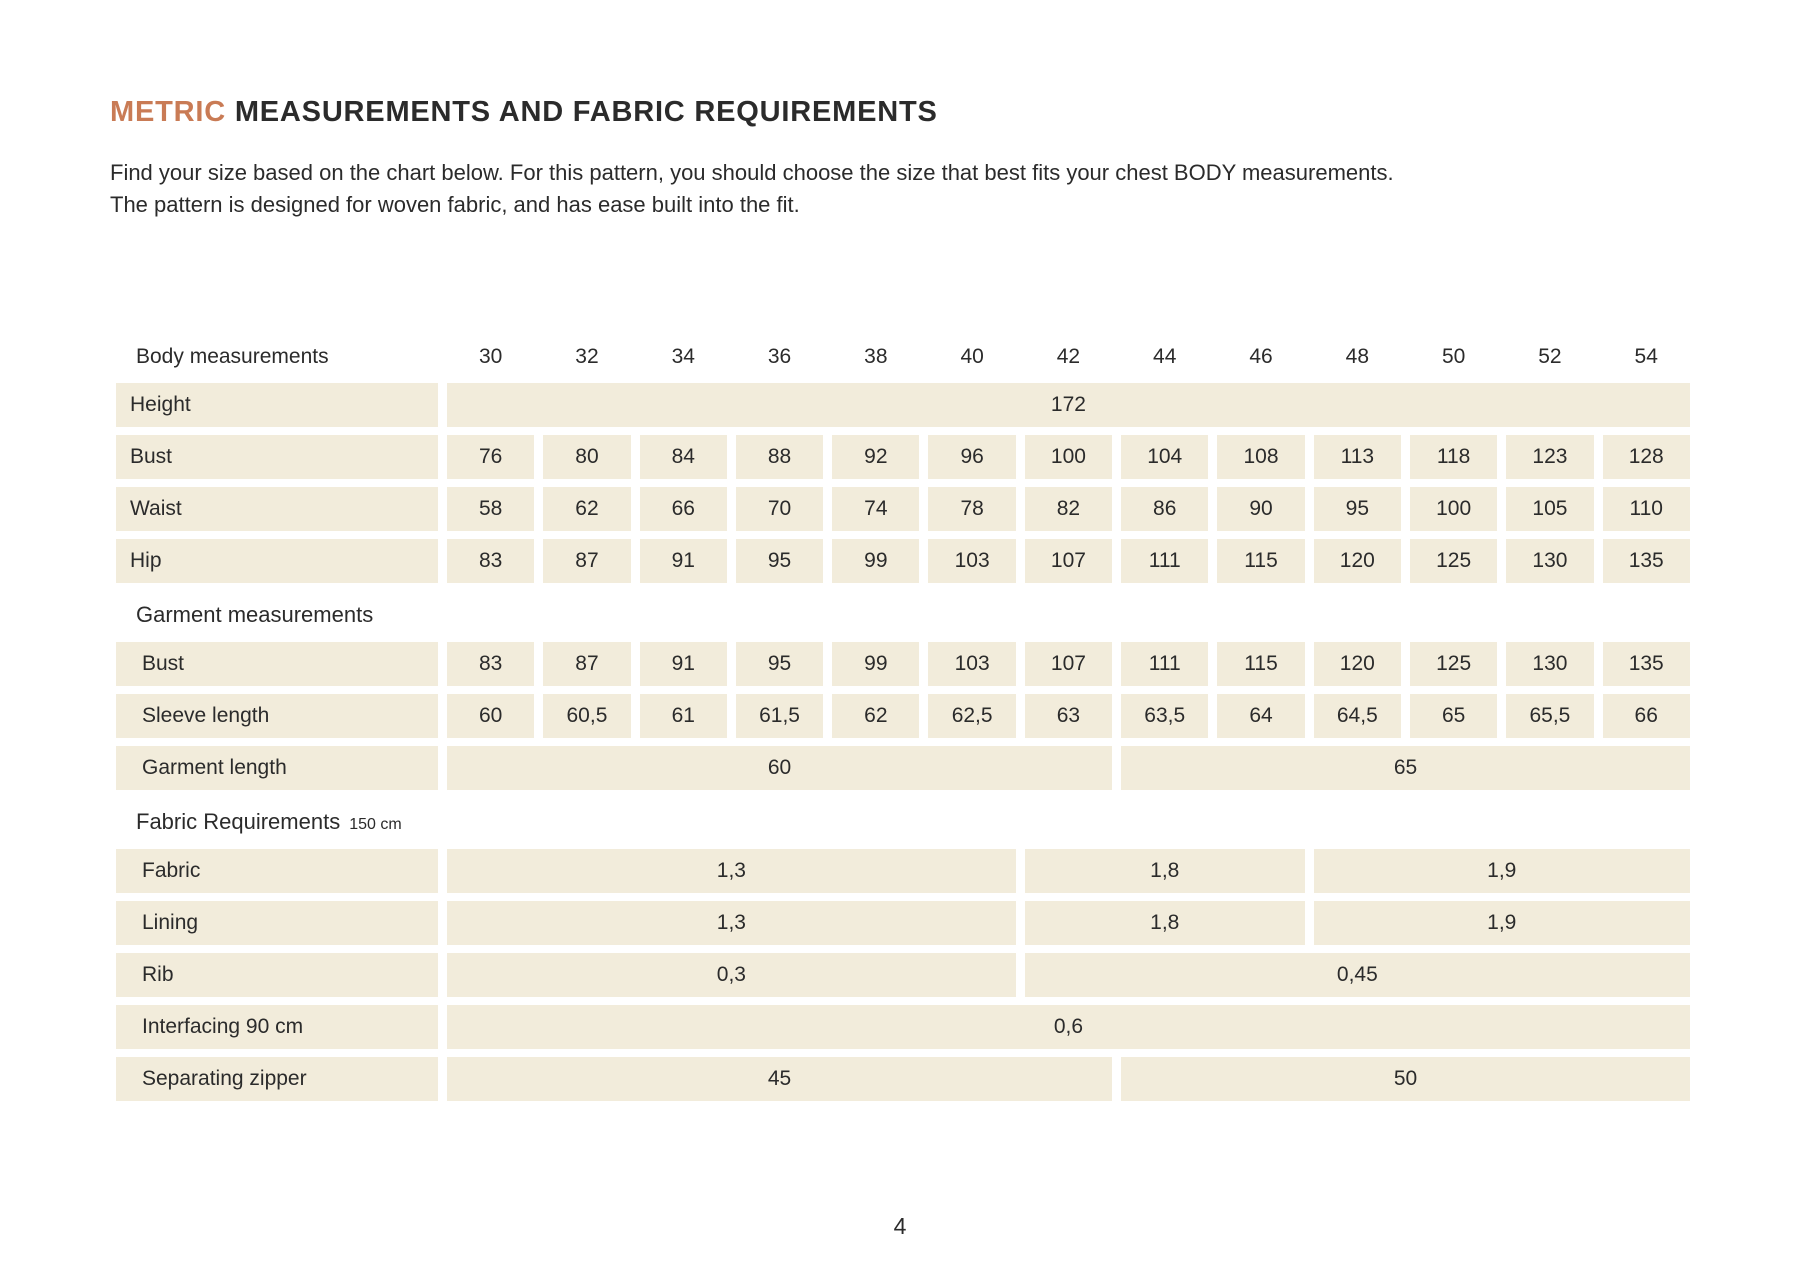 This screenshot has height=1283, width=1800. Describe the element at coordinates (375, 824) in the screenshot. I see `section-header-suffix: 150 cm` at that location.